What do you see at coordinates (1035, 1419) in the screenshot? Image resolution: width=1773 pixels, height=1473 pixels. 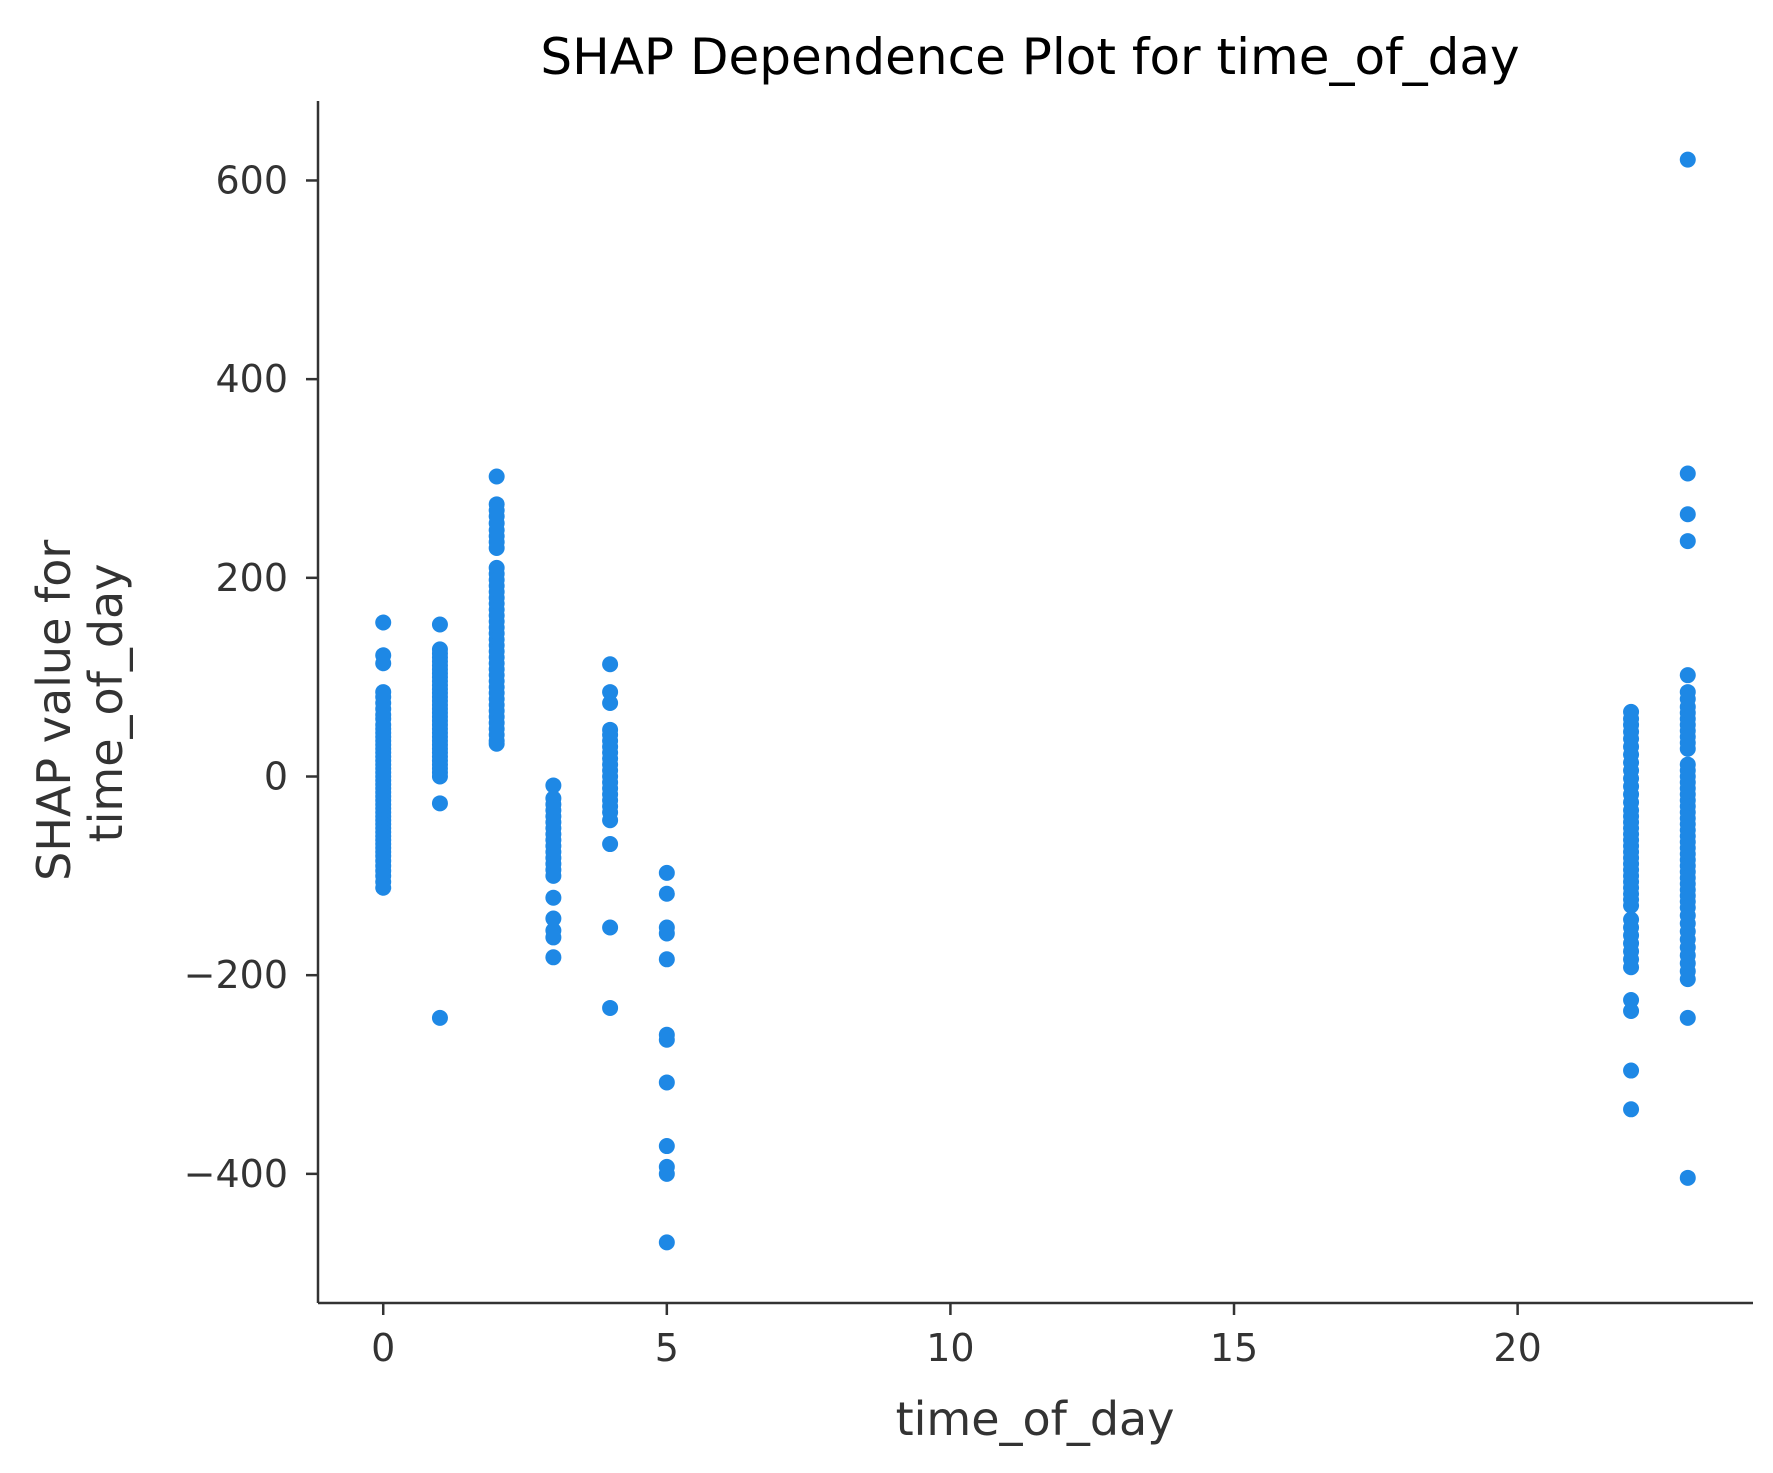 I see `x-axis-label: time_of_day` at bounding box center [1035, 1419].